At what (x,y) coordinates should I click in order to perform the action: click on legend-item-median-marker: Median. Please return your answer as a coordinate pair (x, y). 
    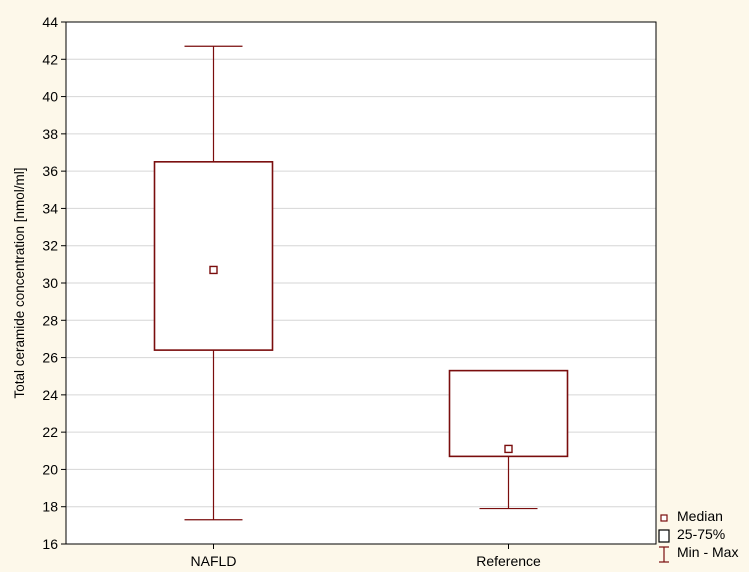
    Looking at the image, I should click on (691, 516).